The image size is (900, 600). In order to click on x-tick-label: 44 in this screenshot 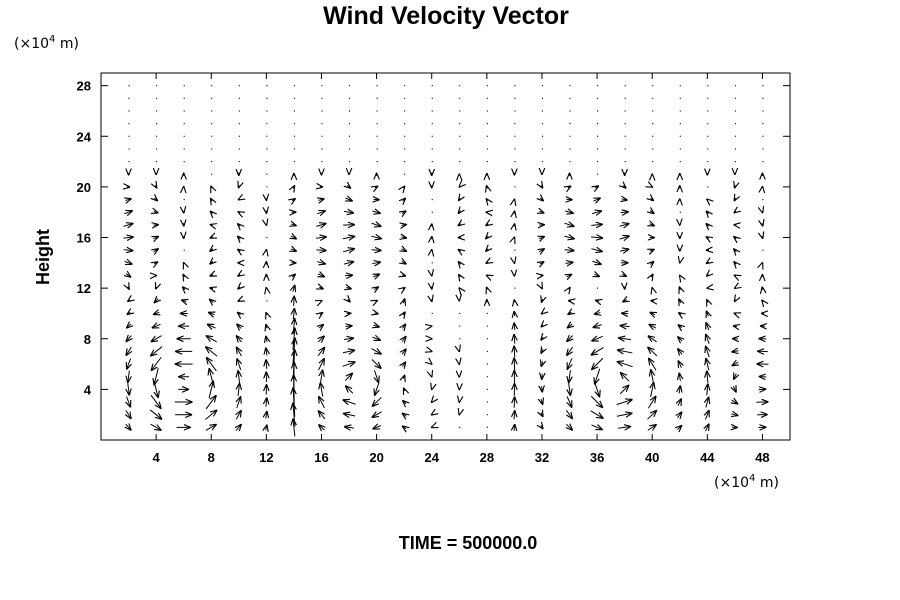, I will do `click(707, 457)`.